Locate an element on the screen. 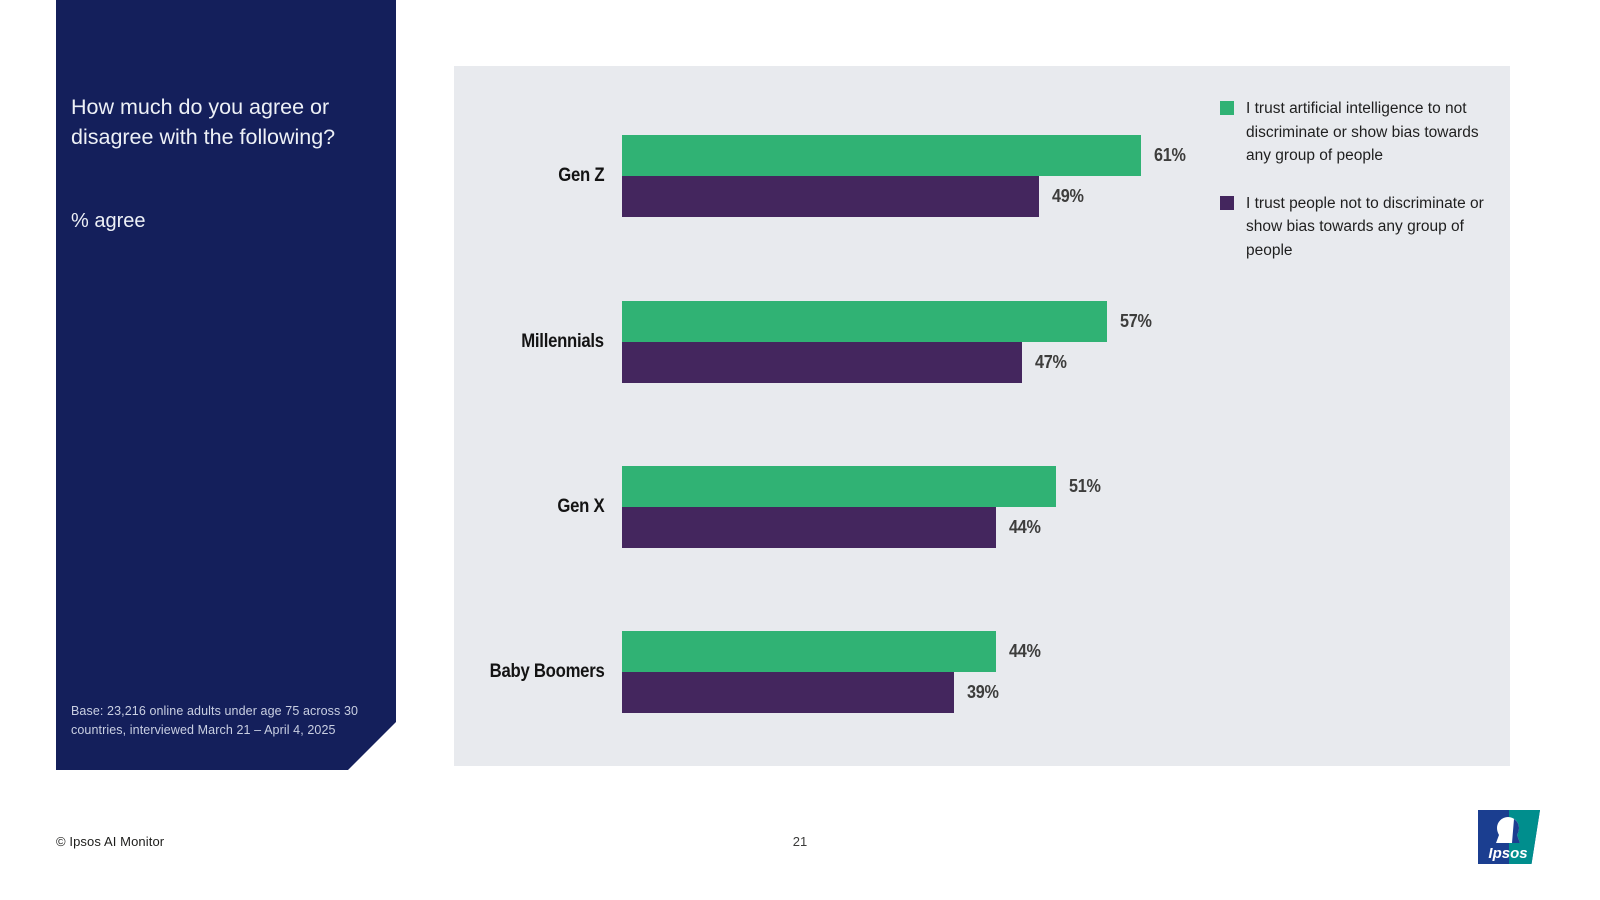 The height and width of the screenshot is (900, 1600). bar-group-gen-z: Gen Z 61% 49% is located at coordinates (982, 176).